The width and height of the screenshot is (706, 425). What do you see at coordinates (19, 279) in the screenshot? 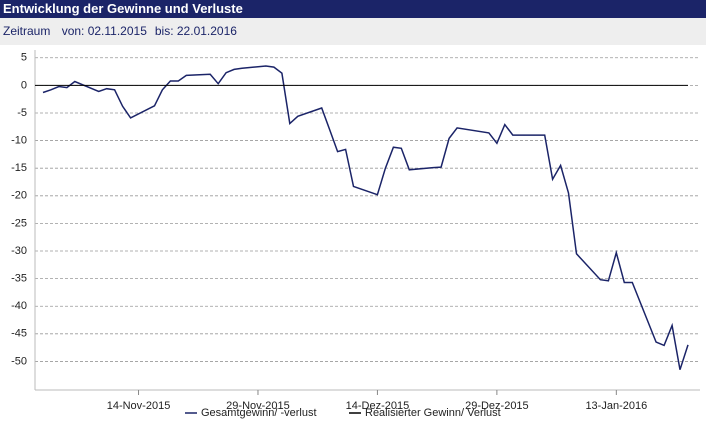
I see `y-tick-label: -35` at bounding box center [19, 279].